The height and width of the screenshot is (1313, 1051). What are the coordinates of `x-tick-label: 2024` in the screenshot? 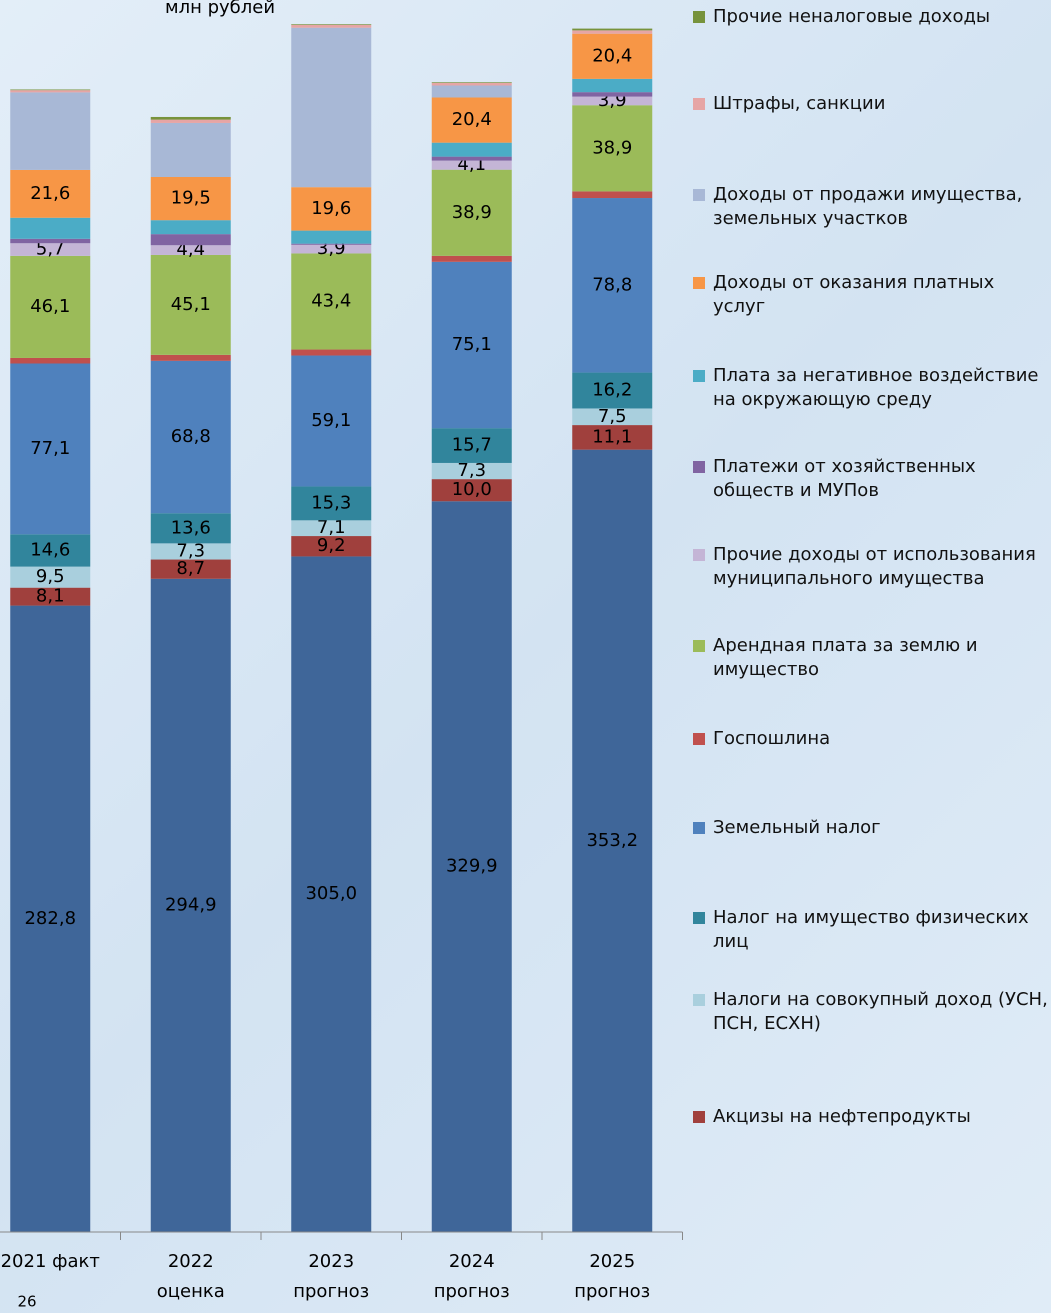 It's located at (472, 1261).